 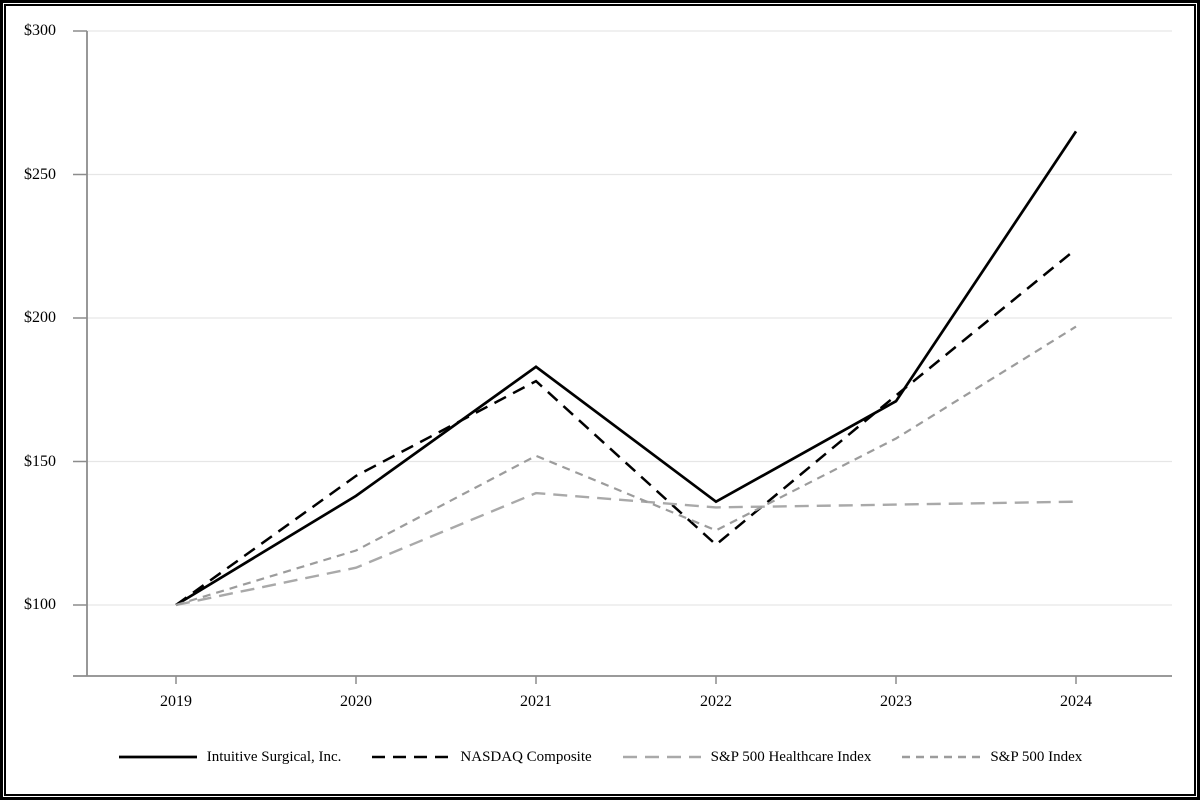 I want to click on legend-item-s-p-500-healthcare-index: S&P 500 Healthcare Index, so click(x=747, y=757).